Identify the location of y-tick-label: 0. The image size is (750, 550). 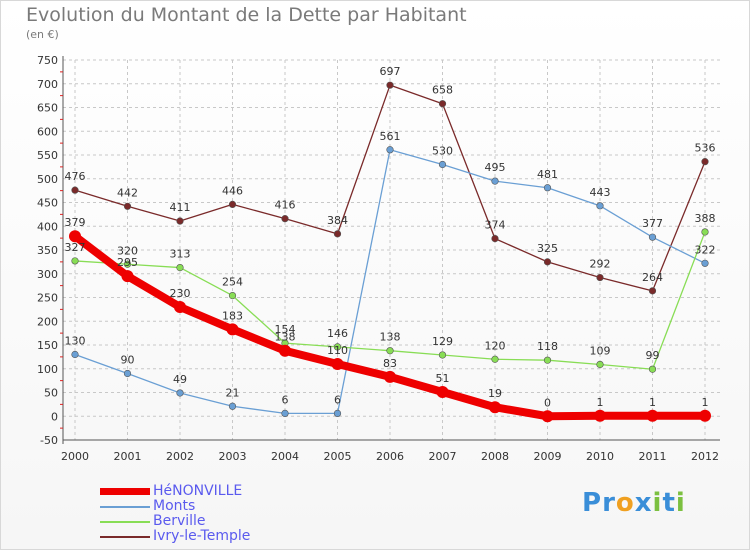
(54, 416).